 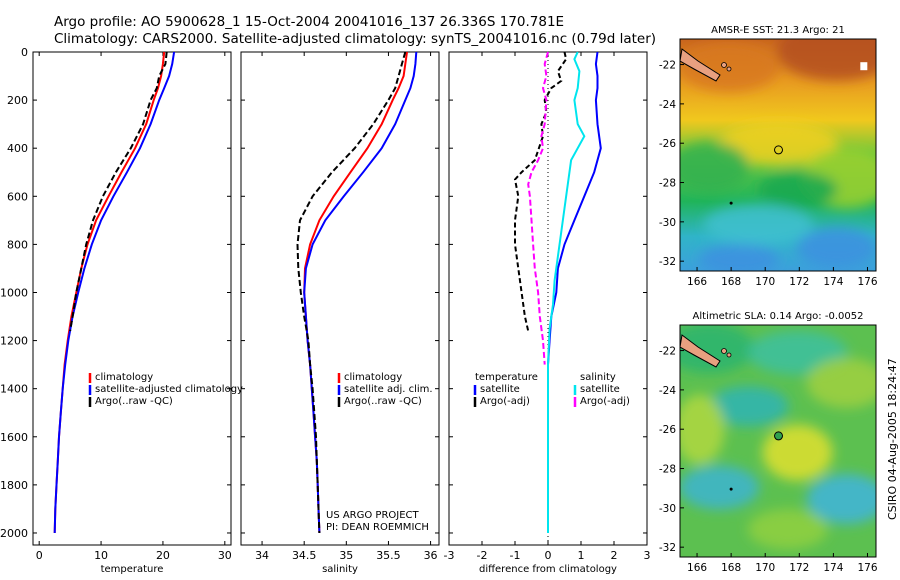 I want to click on x-tick-label: 2, so click(x=614, y=555).